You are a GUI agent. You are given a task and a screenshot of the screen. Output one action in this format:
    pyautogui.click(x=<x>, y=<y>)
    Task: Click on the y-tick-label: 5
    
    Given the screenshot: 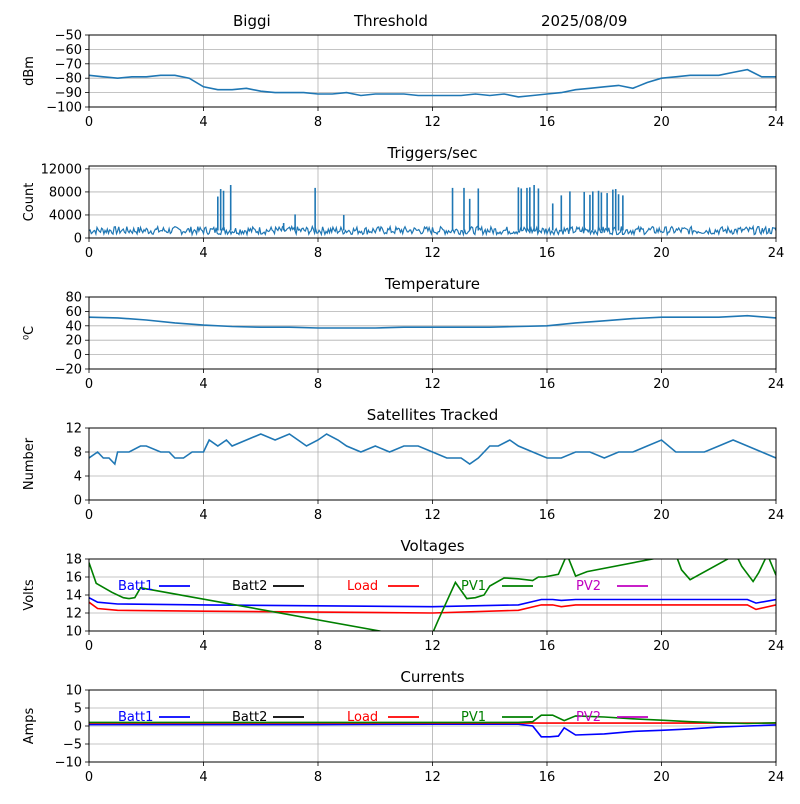 What is the action you would take?
    pyautogui.click(x=78, y=709)
    